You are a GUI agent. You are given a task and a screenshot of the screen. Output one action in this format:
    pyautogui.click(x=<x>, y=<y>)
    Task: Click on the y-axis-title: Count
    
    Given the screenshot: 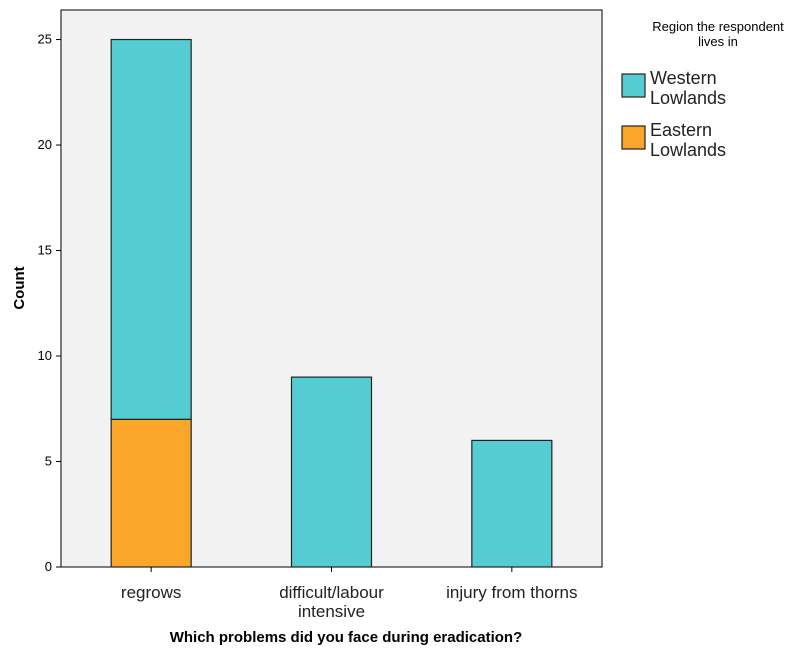 What is the action you would take?
    pyautogui.click(x=19, y=287)
    